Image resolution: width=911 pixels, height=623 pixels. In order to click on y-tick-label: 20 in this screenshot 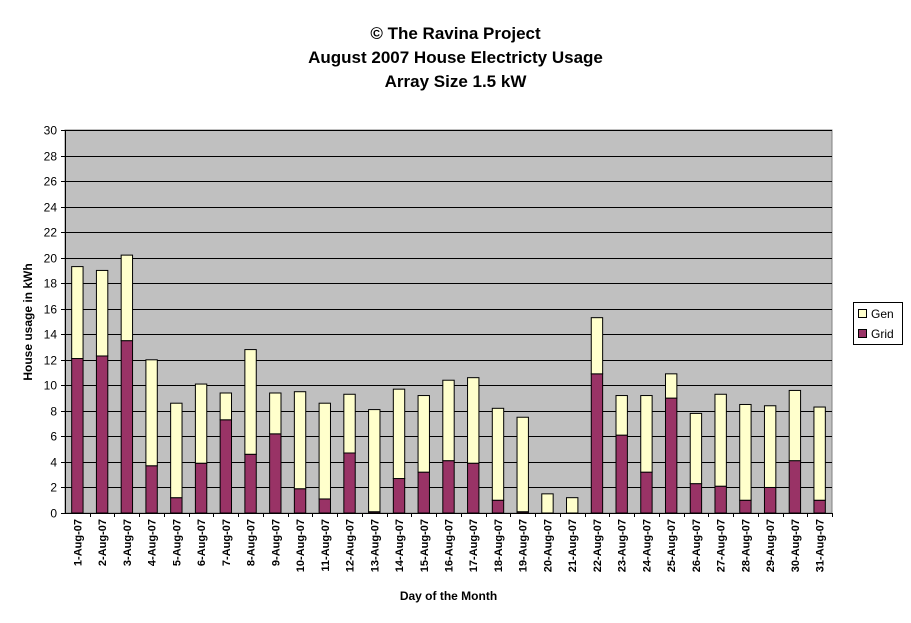, I will do `click(51, 259)`.